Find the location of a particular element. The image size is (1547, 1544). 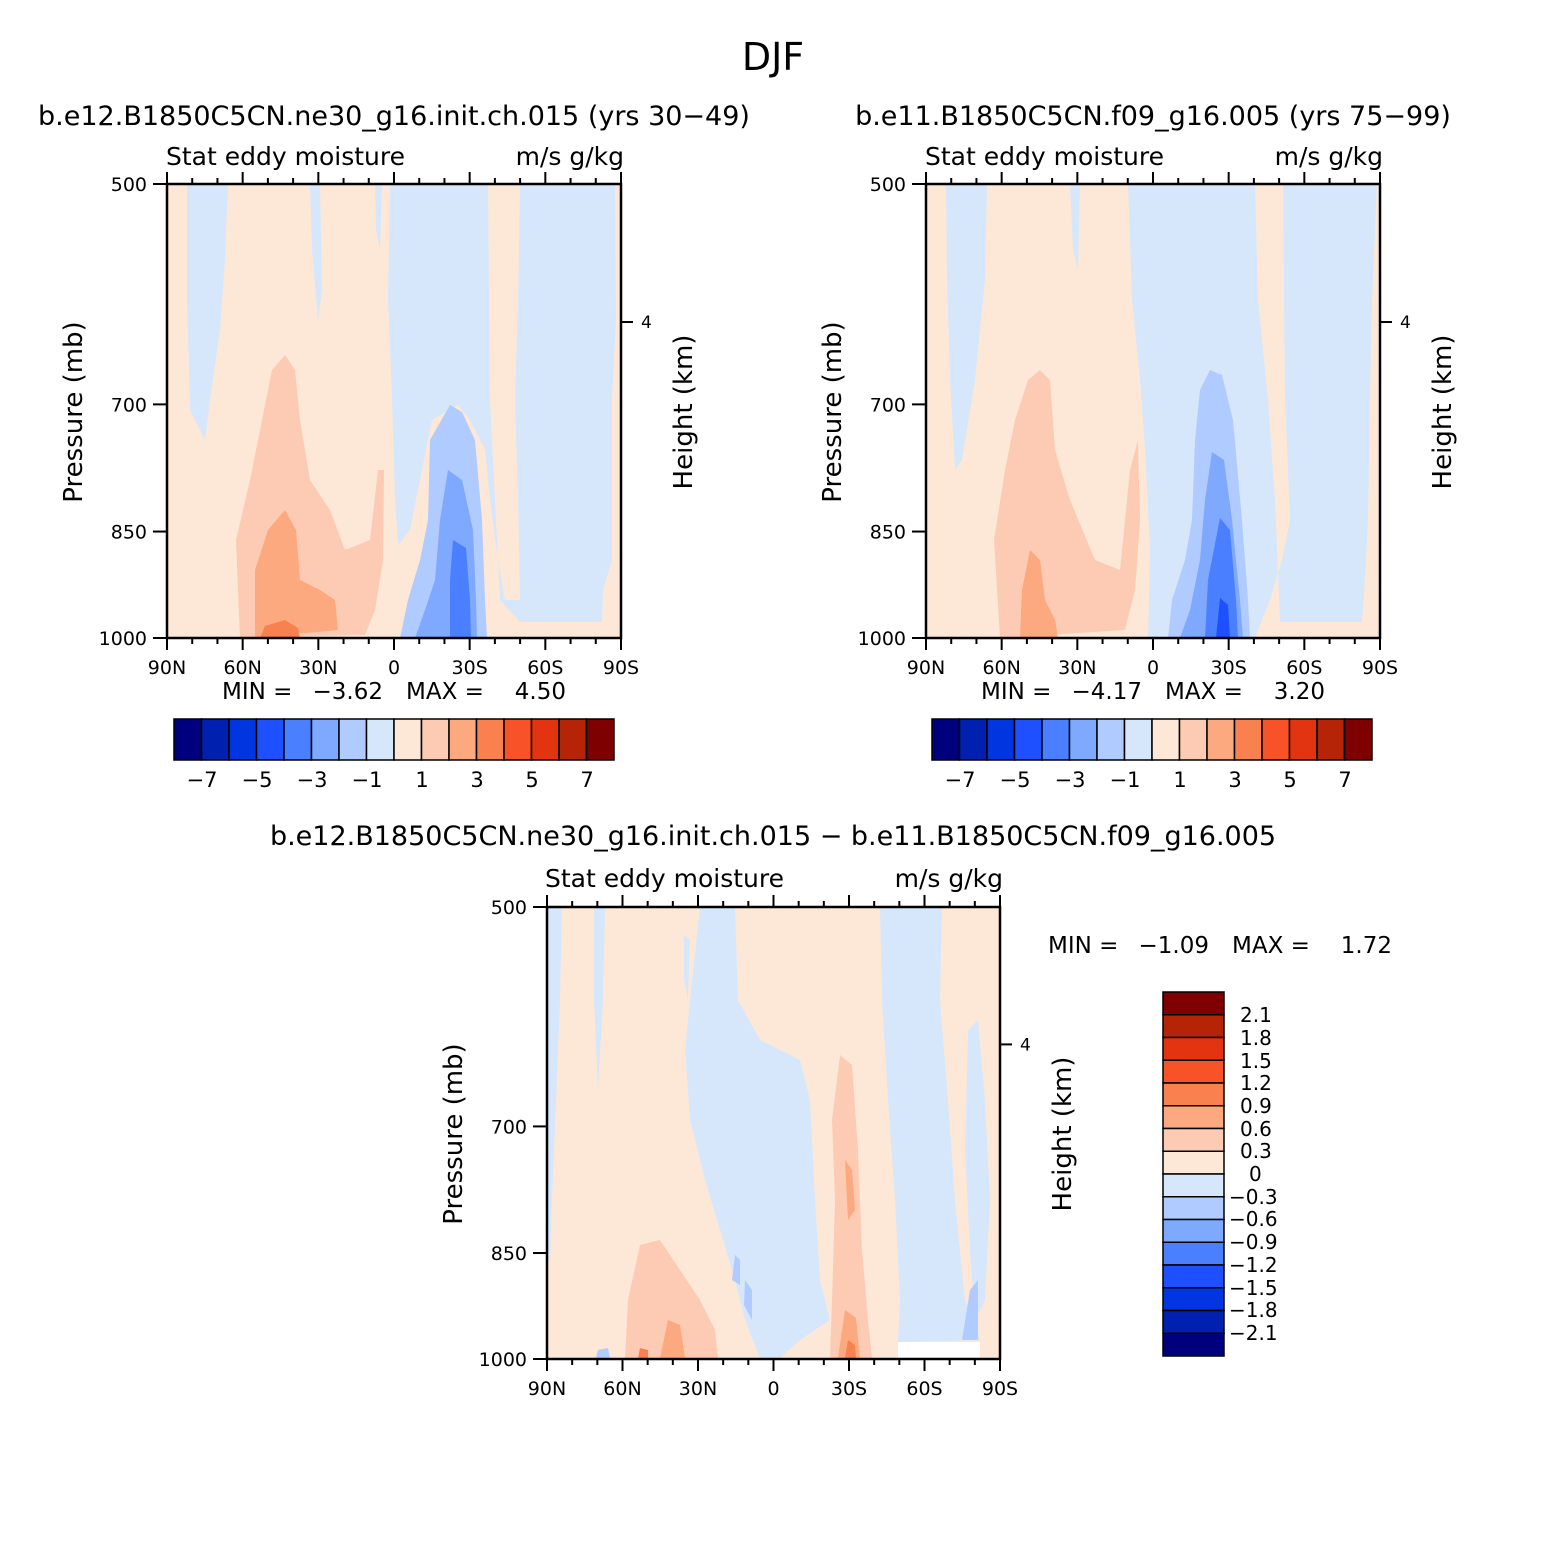

stats-line: MIN = −3.62 MAX = 4.50 is located at coordinates (394, 692).